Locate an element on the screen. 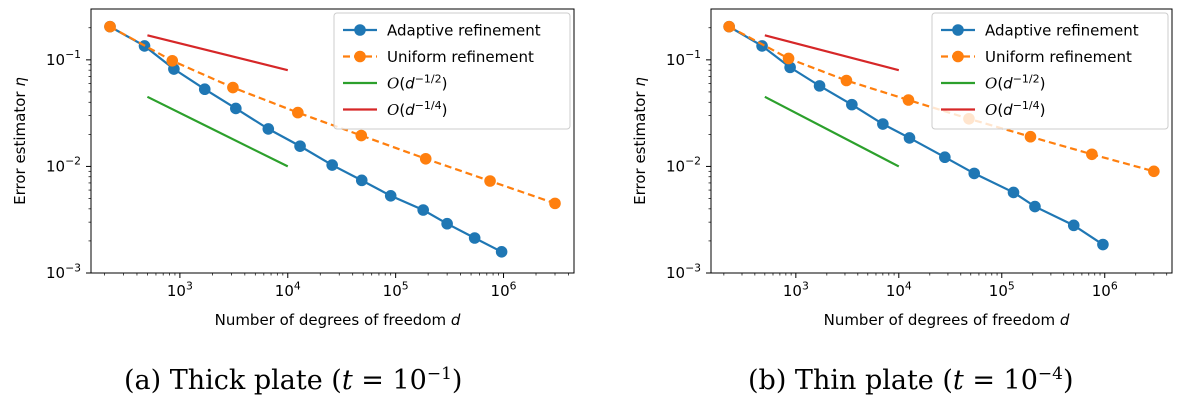 Image resolution: width=1189 pixels, height=406 pixels. caption-b: (b) Thin plate (t = 10−4) is located at coordinates (911, 380).